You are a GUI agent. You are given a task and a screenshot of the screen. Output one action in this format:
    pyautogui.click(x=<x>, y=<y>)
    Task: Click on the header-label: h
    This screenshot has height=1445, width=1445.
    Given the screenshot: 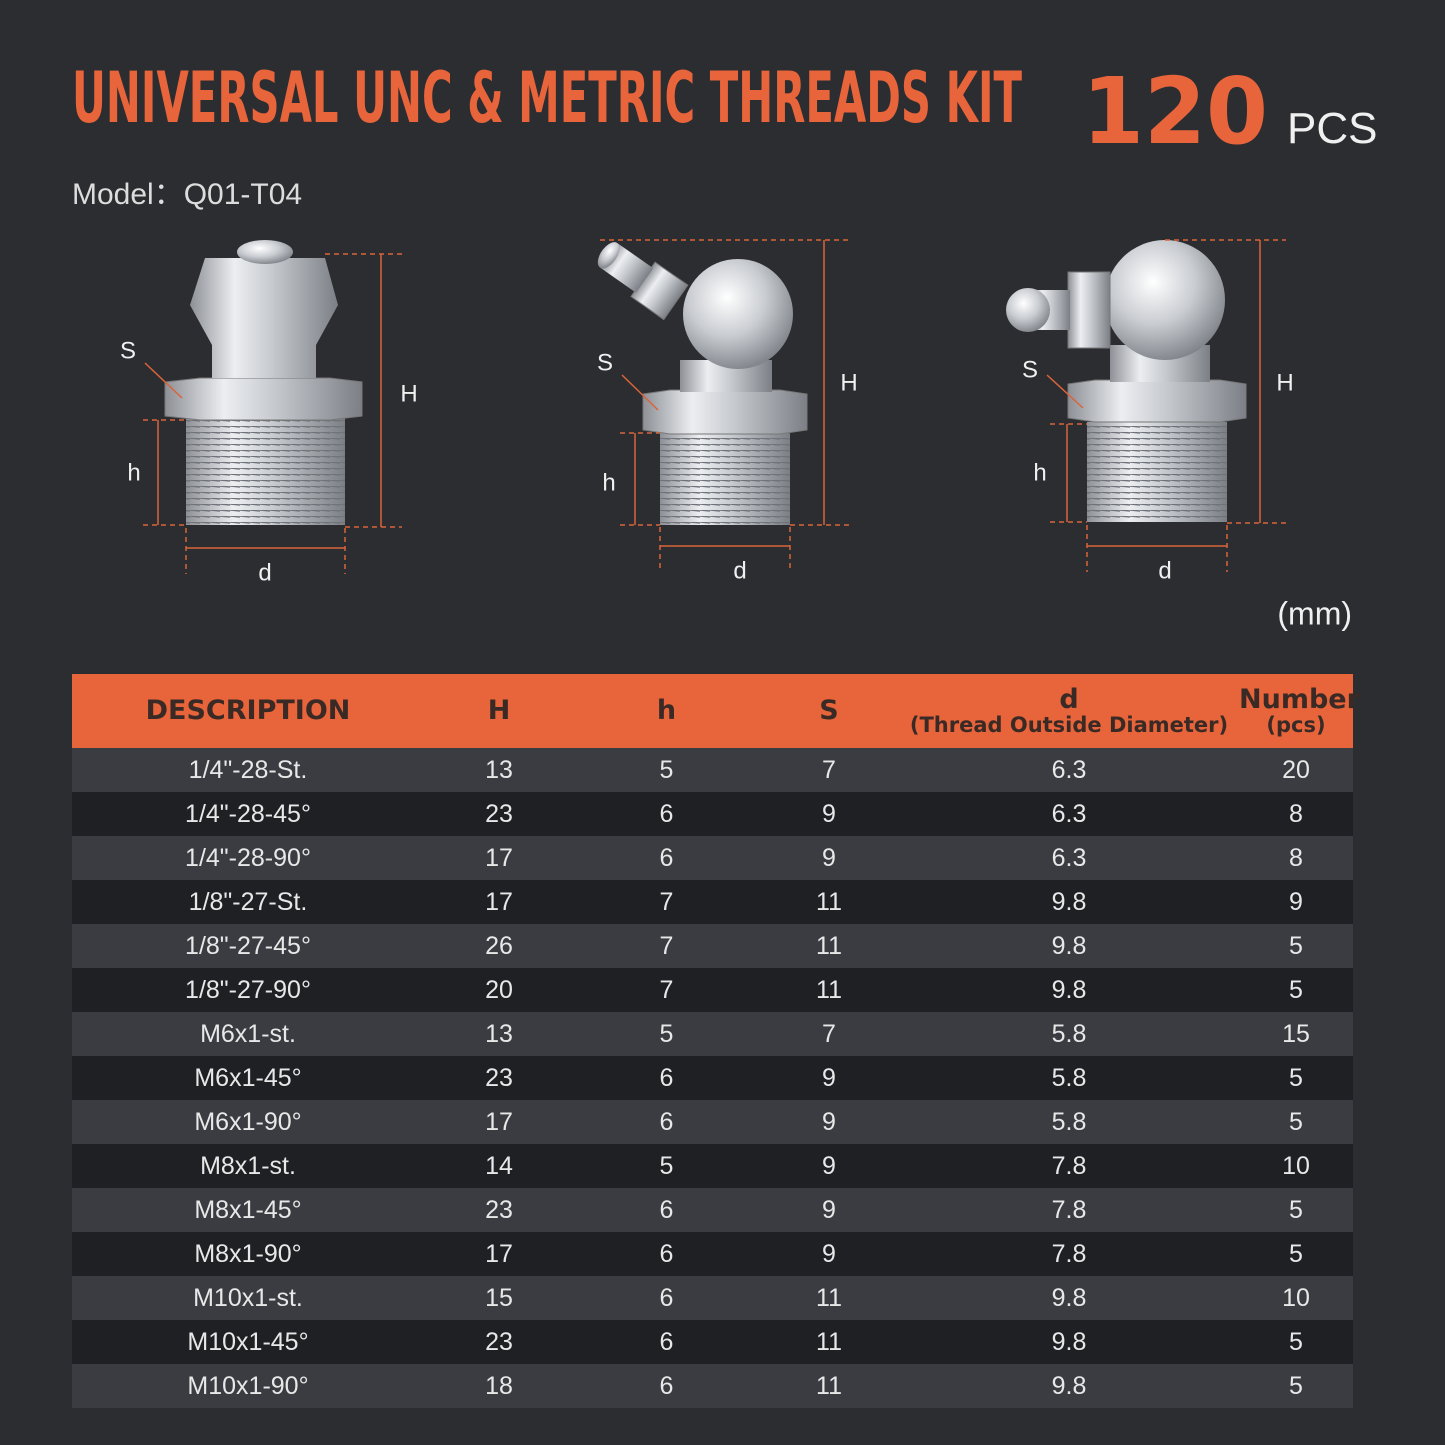 What is the action you would take?
    pyautogui.click(x=666, y=710)
    